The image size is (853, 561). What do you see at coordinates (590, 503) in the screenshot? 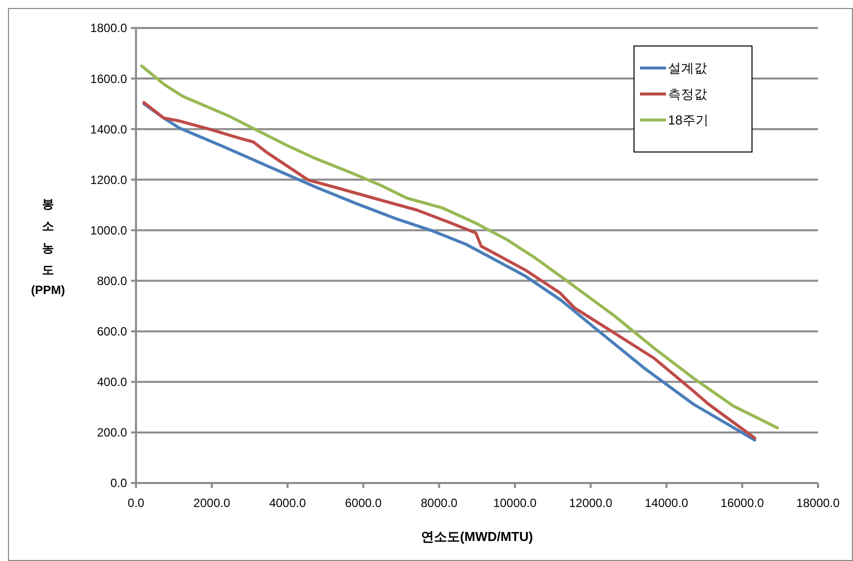
I see `x-tick-label: 12000.0` at bounding box center [590, 503].